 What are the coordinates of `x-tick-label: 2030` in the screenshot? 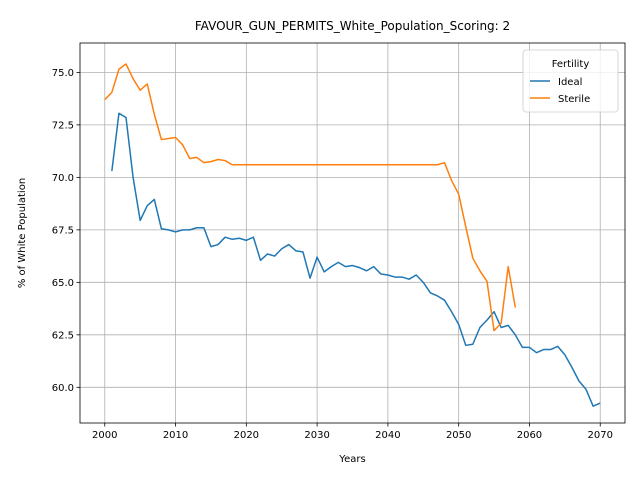 It's located at (316, 435).